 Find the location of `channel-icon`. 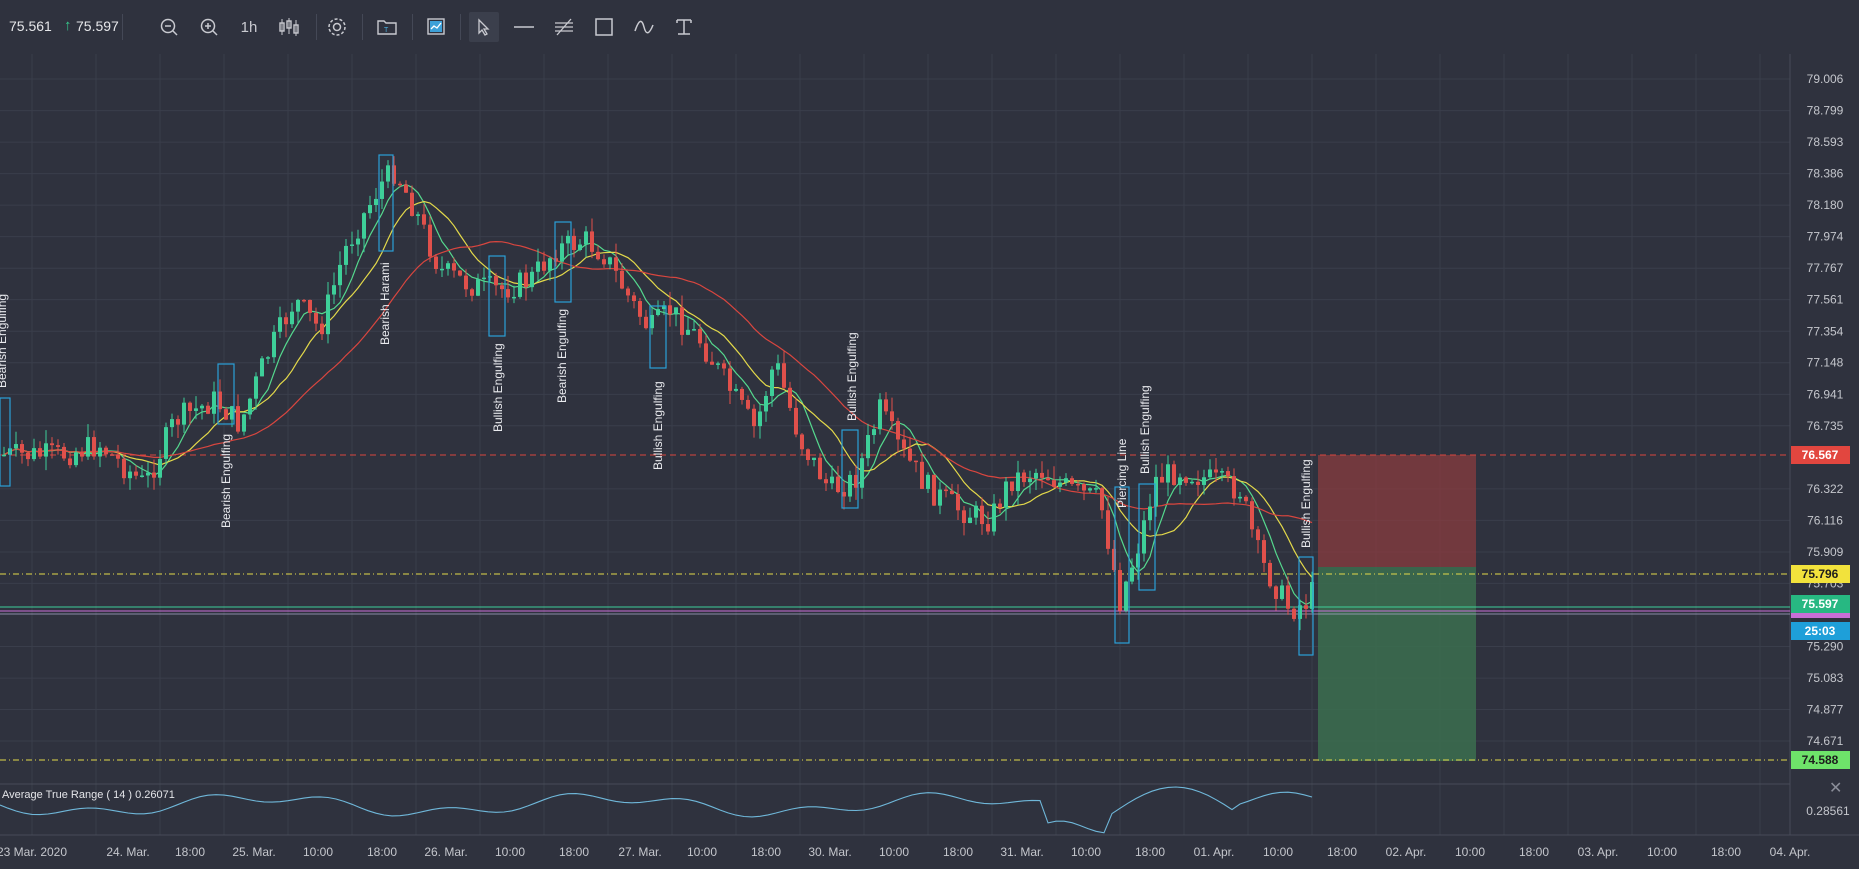

channel-icon is located at coordinates (564, 27).